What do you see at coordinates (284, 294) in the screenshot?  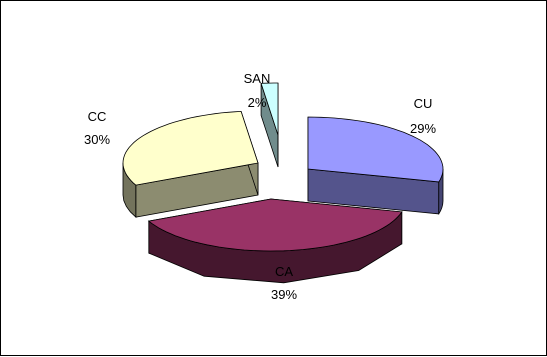 I see `label-ca-percent: 39%` at bounding box center [284, 294].